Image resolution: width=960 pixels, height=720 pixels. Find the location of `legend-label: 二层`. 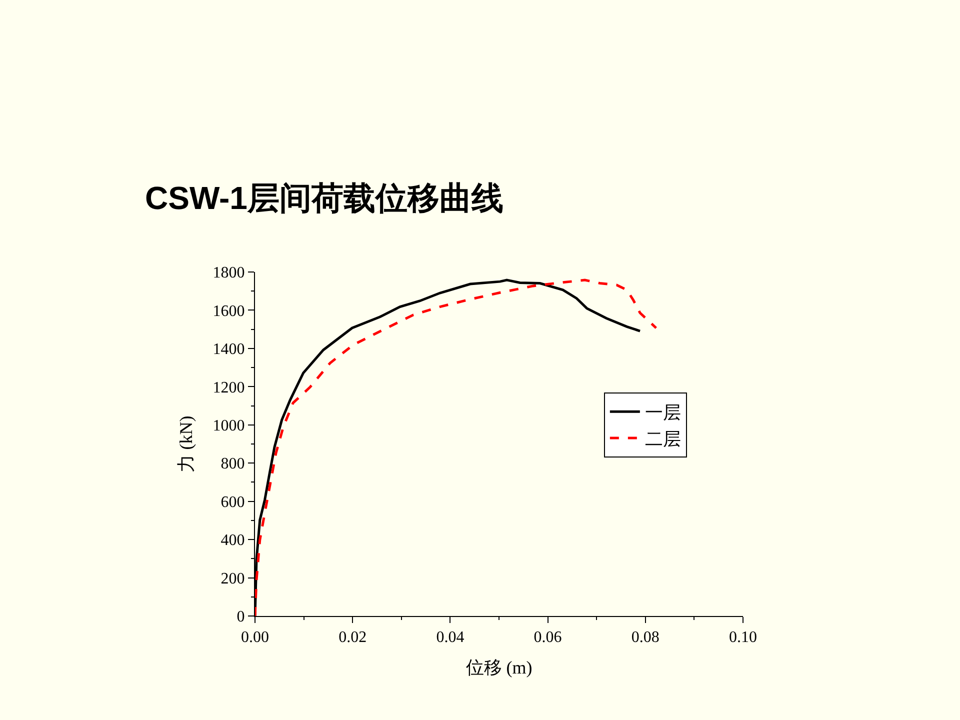

legend-label: 二层 is located at coordinates (662, 439).